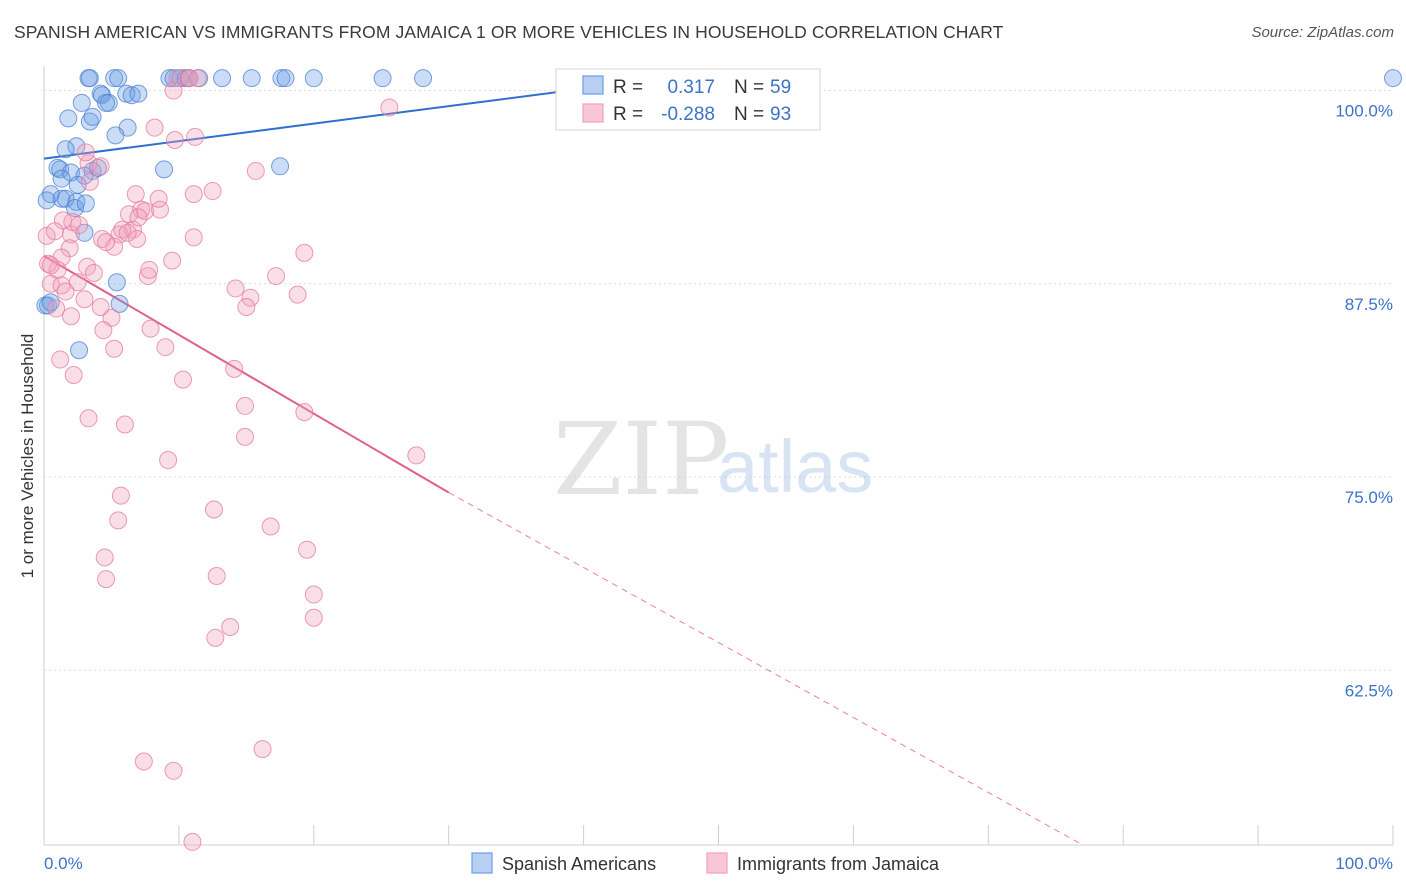  Describe the element at coordinates (27, 456) in the screenshot. I see `y-axis-label: 1 or more Vehicles in Household` at that location.